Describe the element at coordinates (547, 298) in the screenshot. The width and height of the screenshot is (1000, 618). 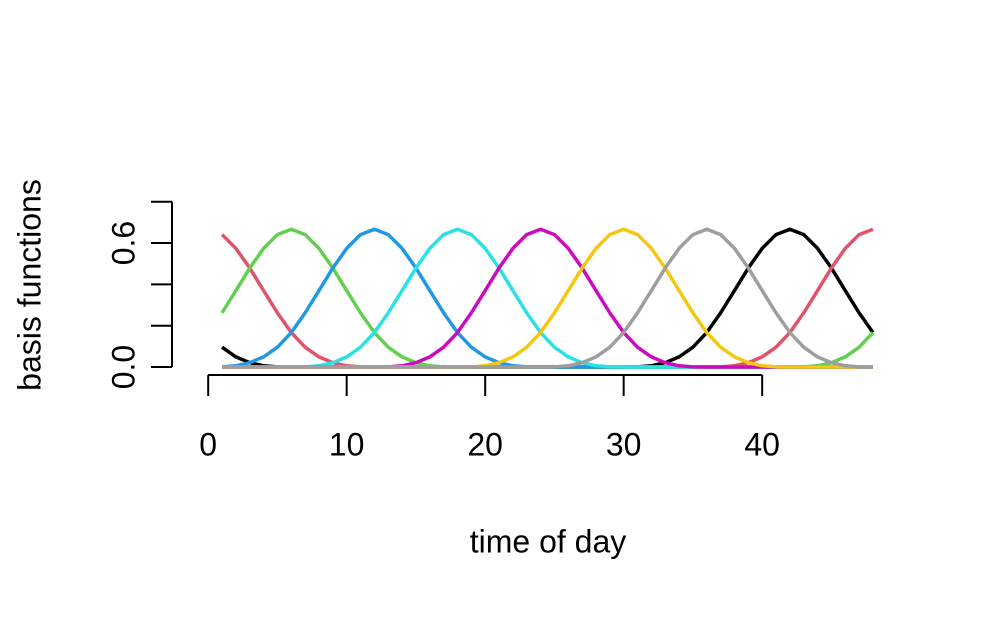
I see `series-line` at that location.